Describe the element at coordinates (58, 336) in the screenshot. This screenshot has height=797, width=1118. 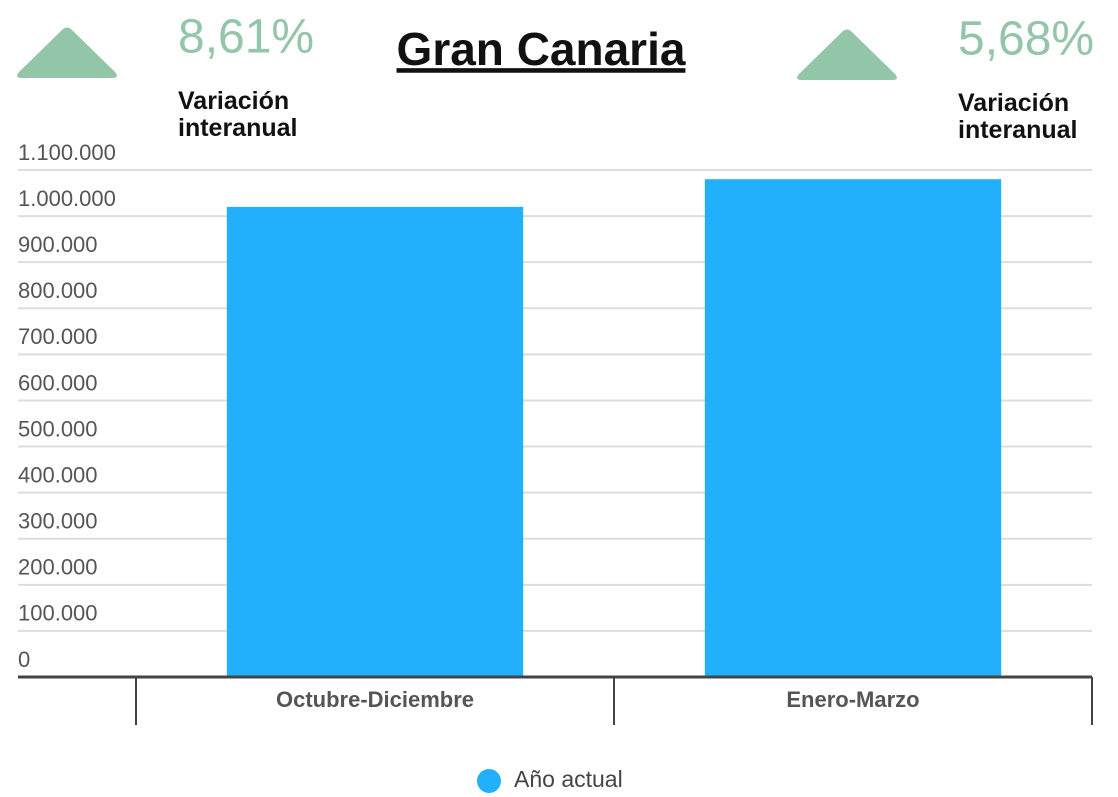
I see `y-tick-label: 700.000` at that location.